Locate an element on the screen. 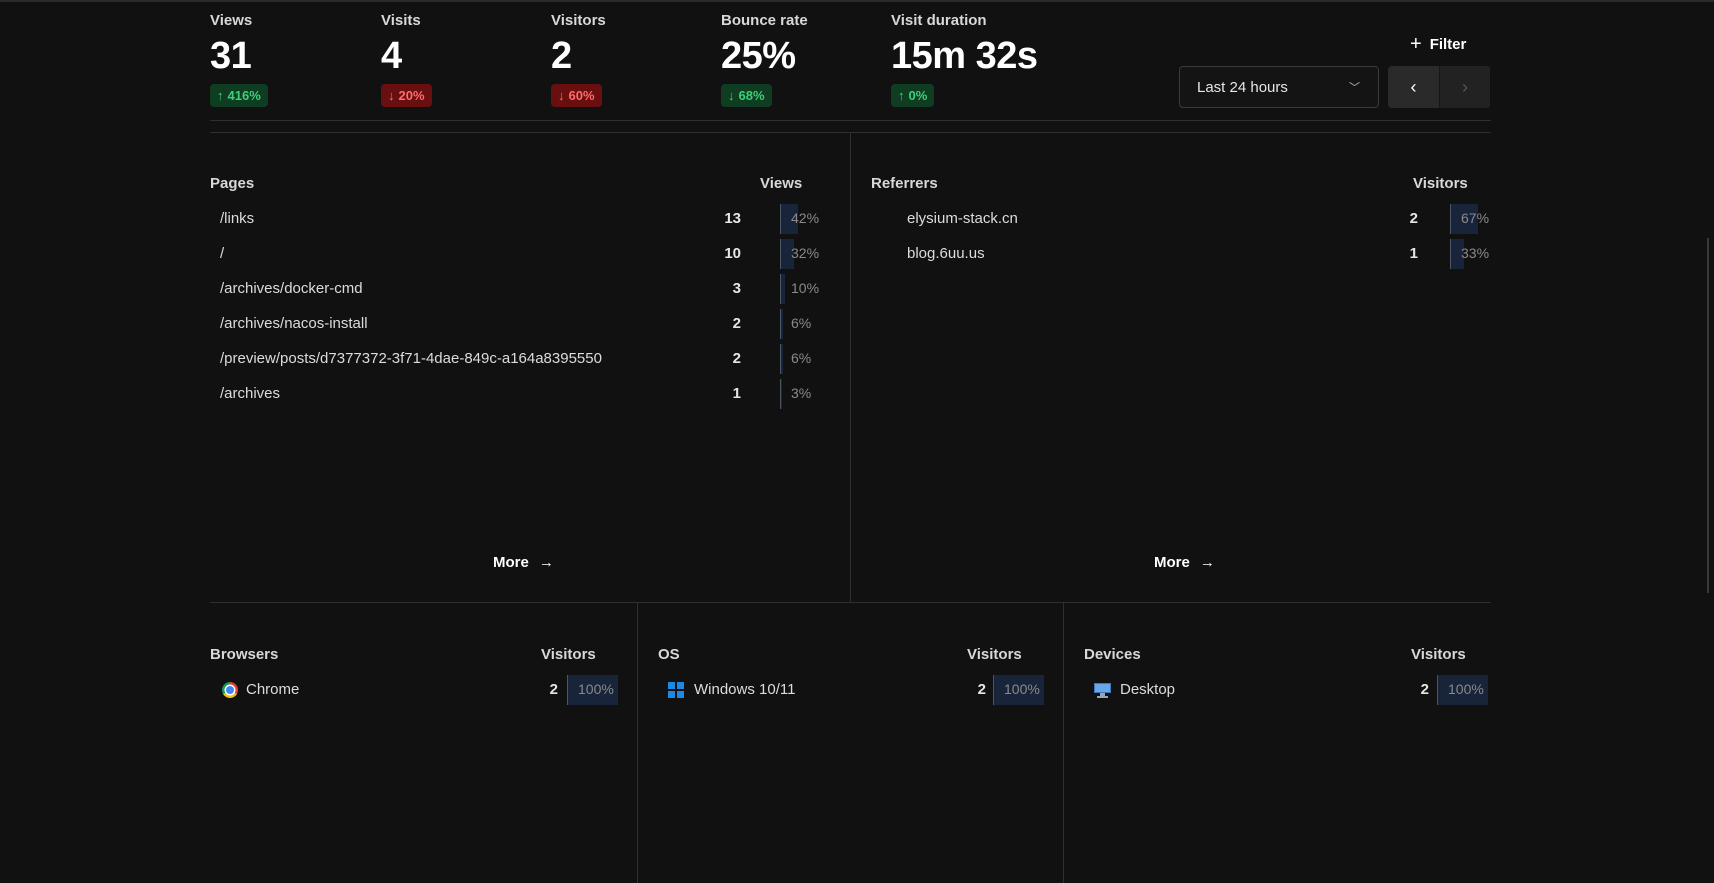 This screenshot has width=1714, height=883. item-count: 1 is located at coordinates (736, 393).